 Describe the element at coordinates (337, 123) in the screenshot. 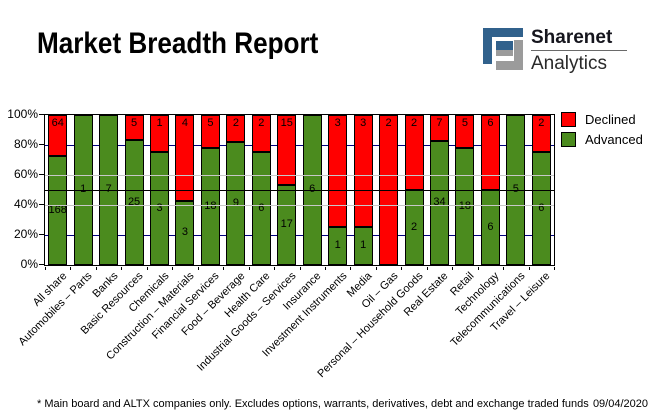

I see `declined-value: 3` at that location.